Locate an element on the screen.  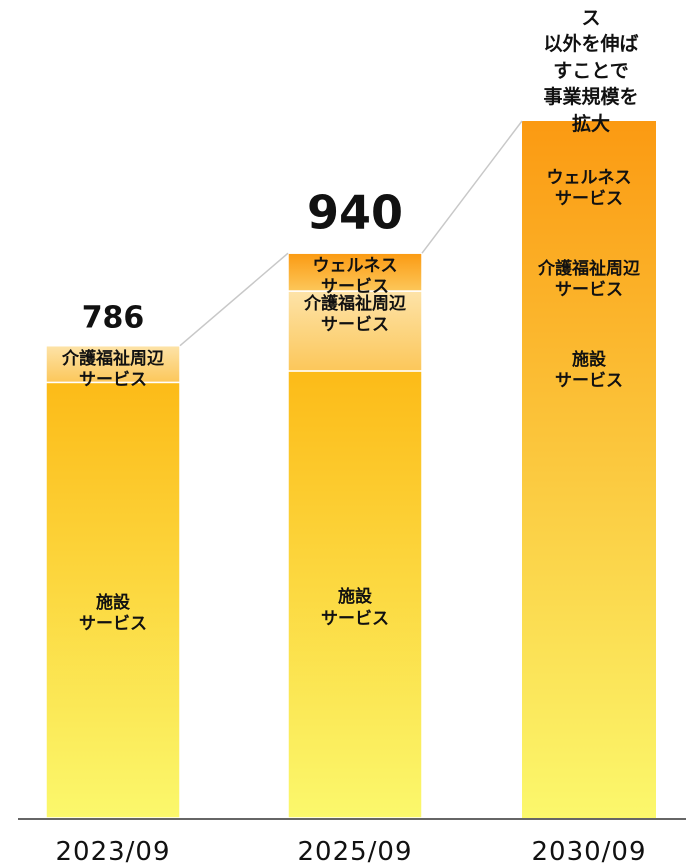
x-tick-label: 2025/09 is located at coordinates (355, 851).